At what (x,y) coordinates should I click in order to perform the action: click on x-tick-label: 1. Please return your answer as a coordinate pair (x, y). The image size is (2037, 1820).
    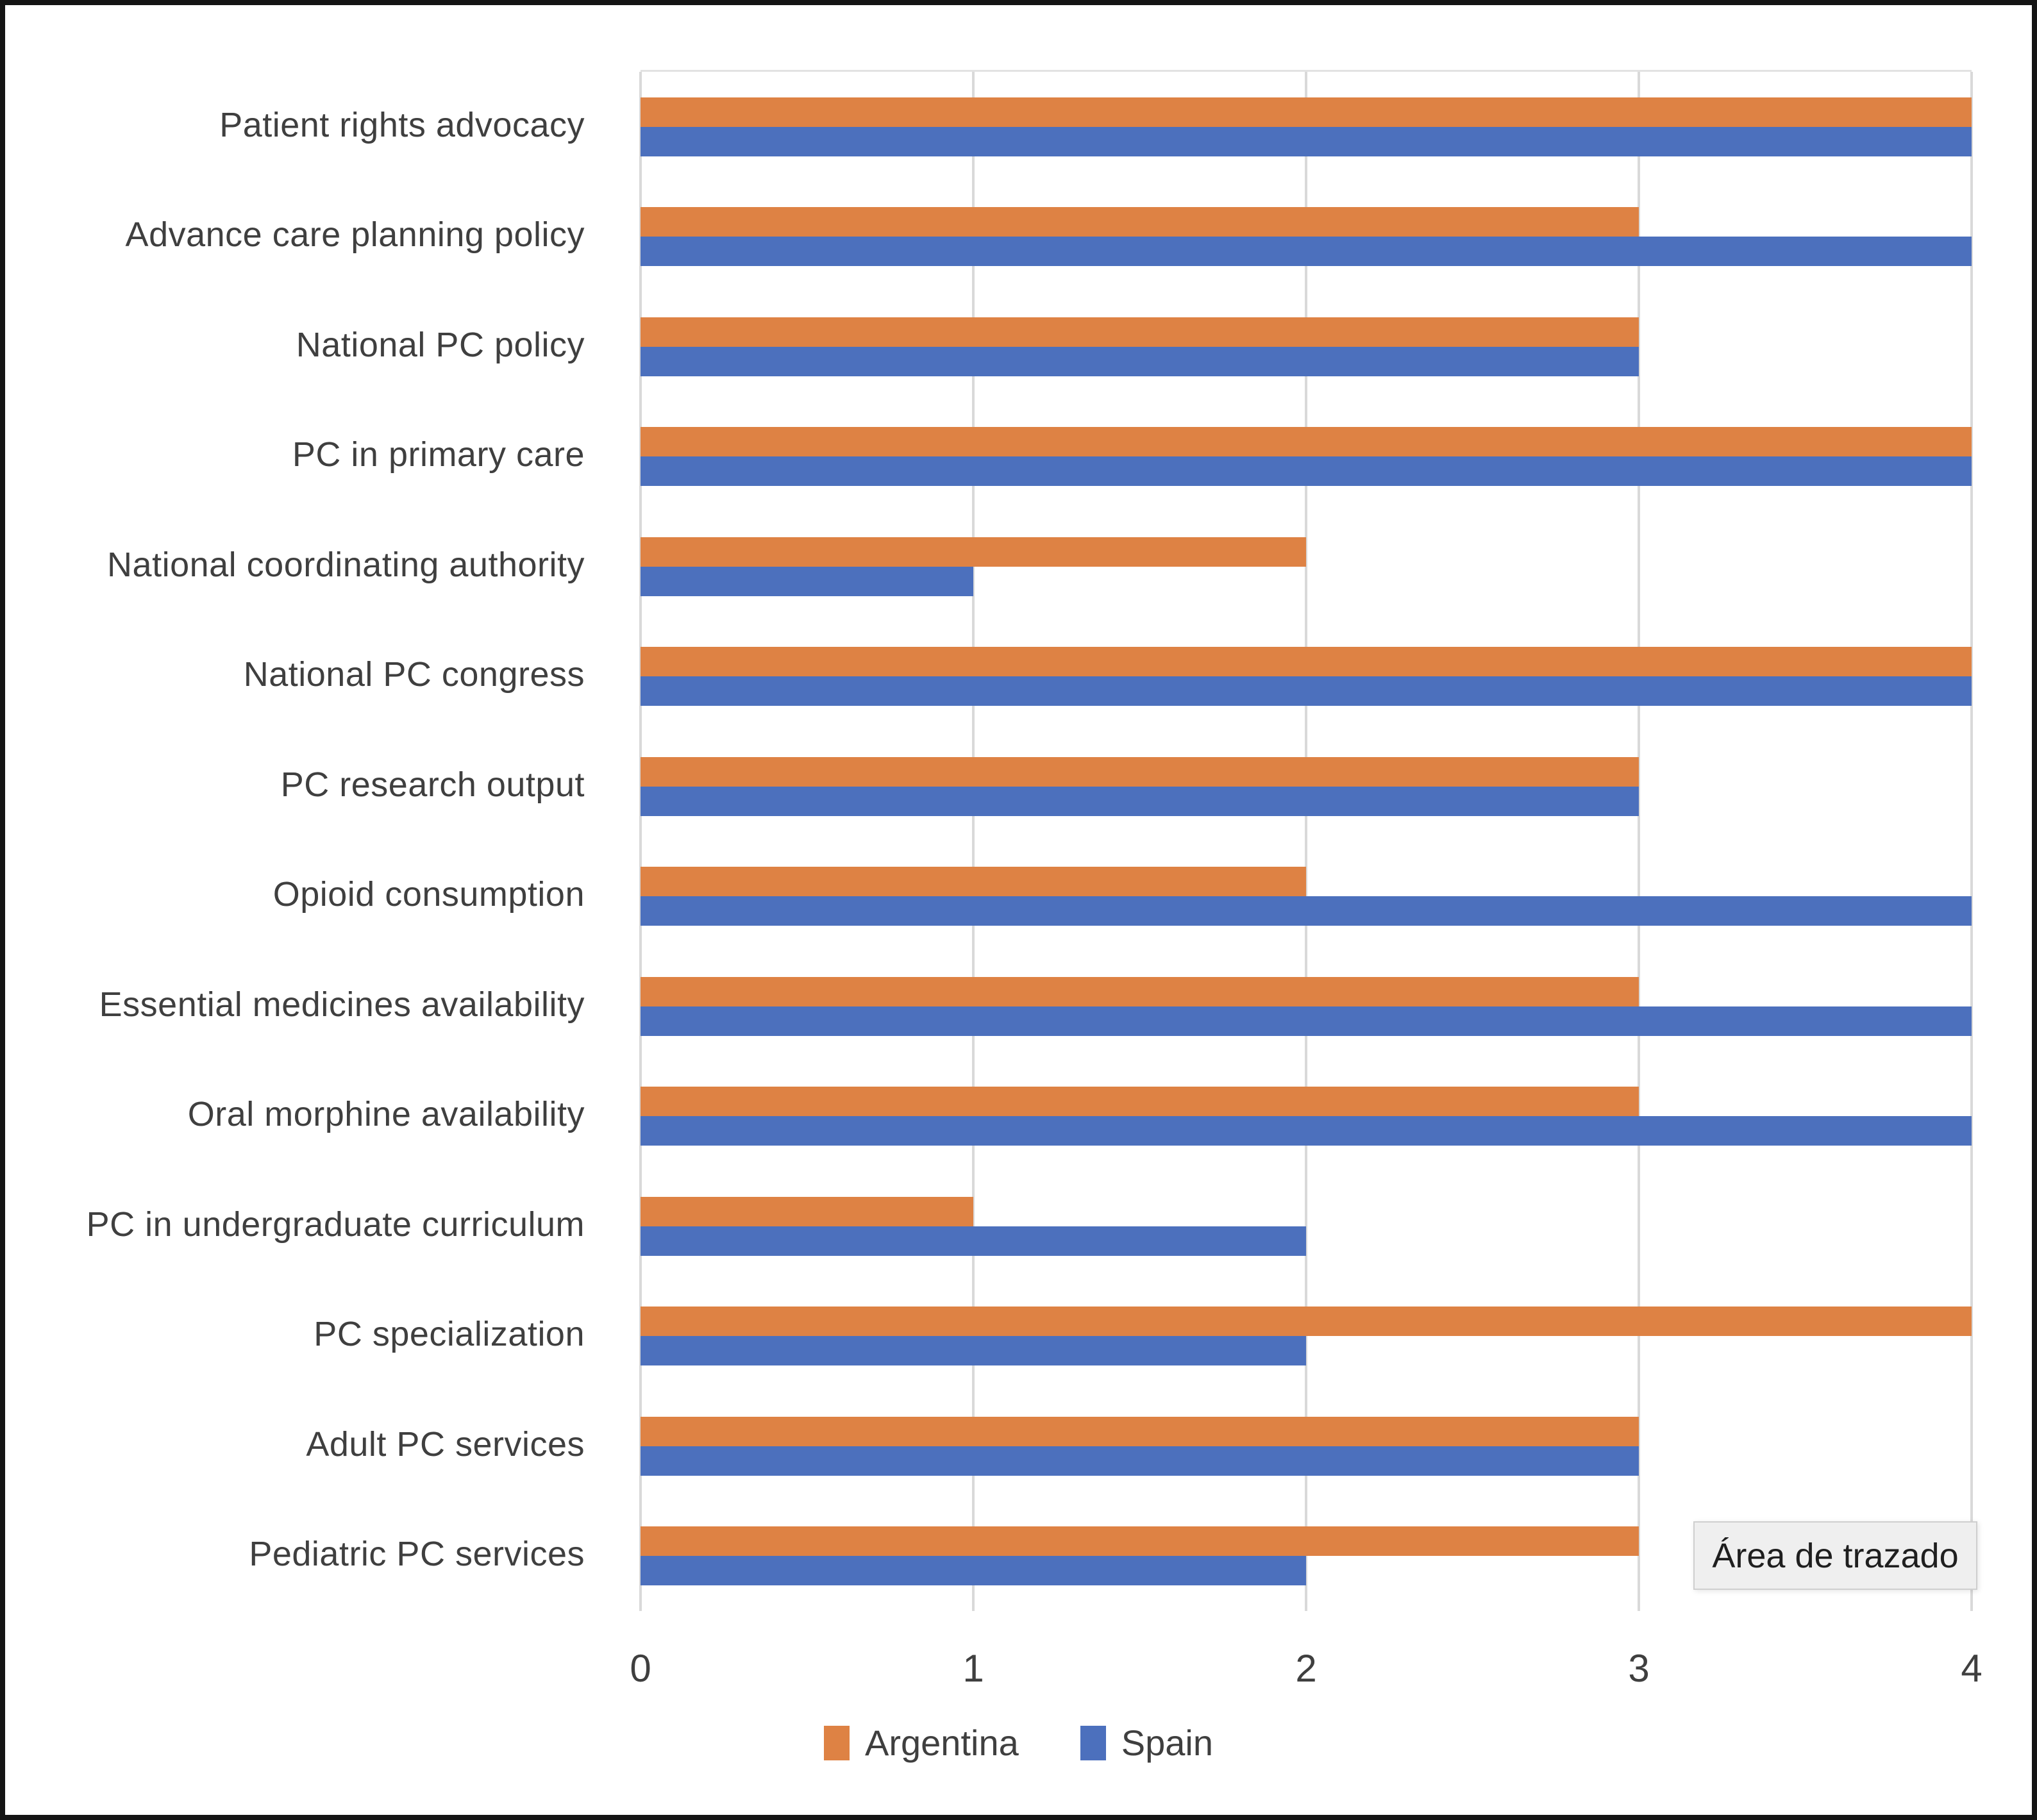
    Looking at the image, I should click on (973, 1668).